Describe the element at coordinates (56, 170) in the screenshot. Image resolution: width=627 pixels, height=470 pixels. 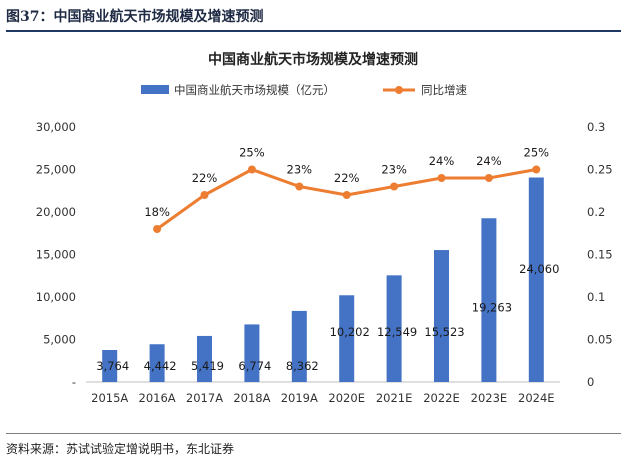
I see `y-left-tick-label: 25,000` at that location.